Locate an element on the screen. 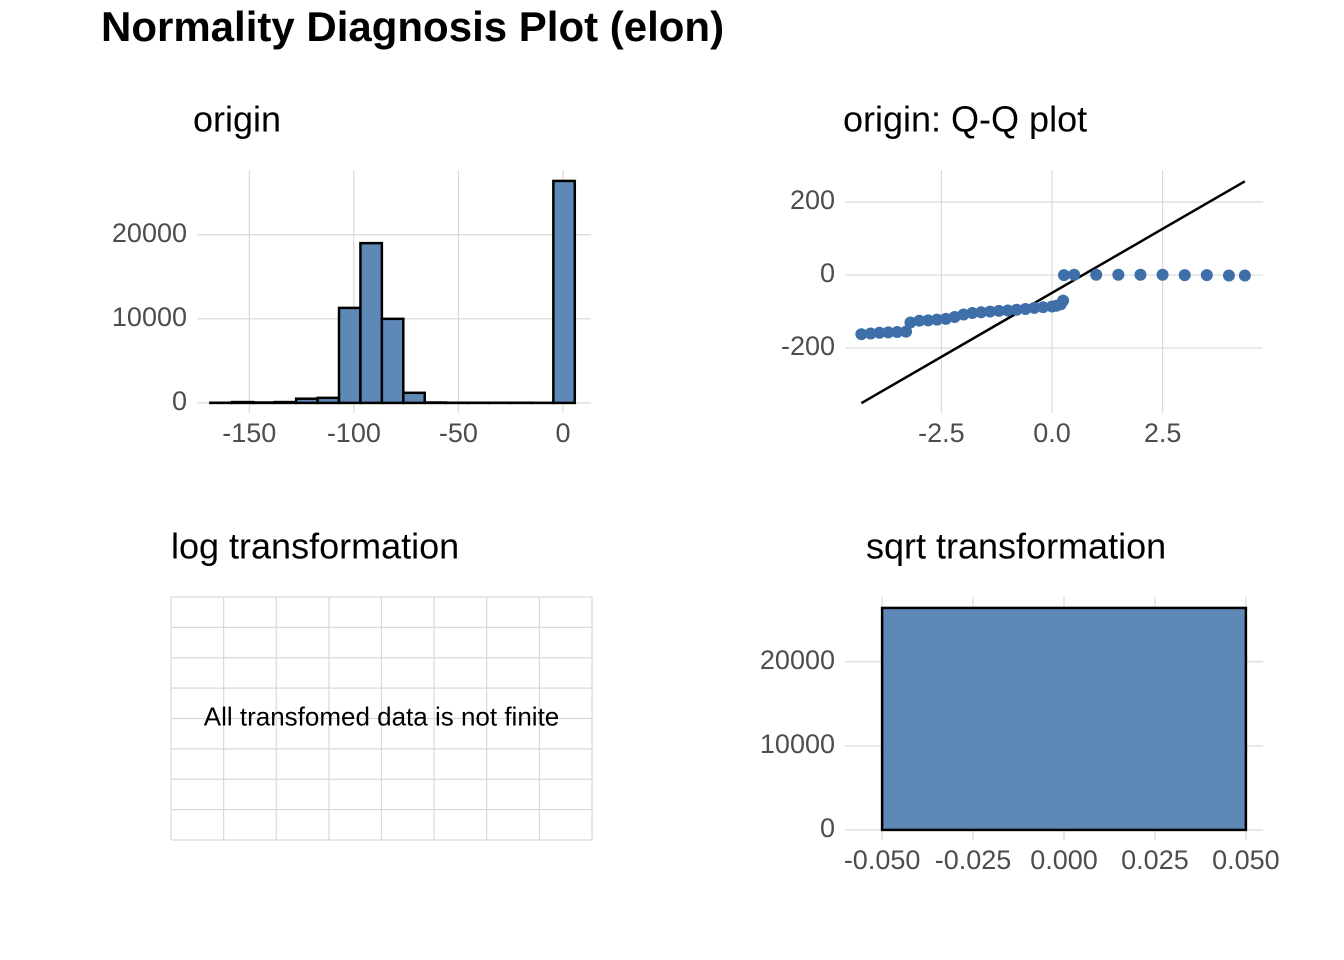 The image size is (1344, 960). x-tick-label: 0.0 is located at coordinates (1052, 433).